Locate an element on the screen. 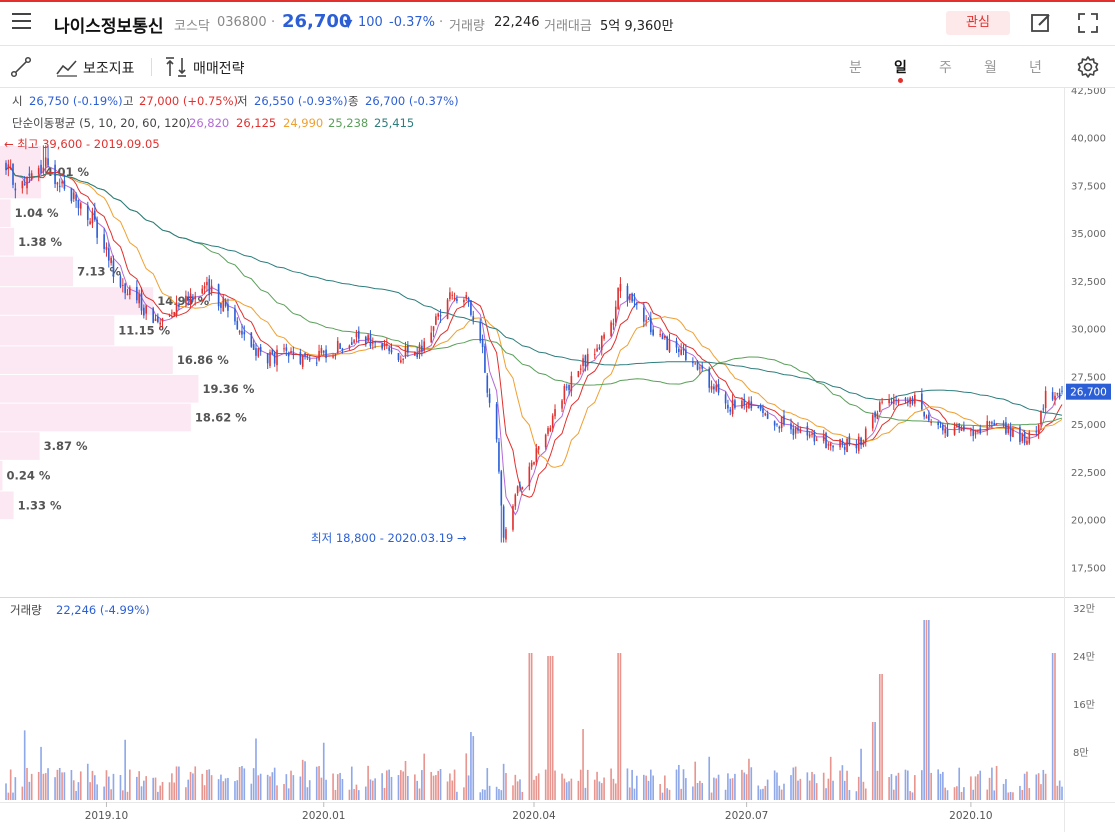 This screenshot has height=832, width=1115. current-price: 26,700 is located at coordinates (317, 21).